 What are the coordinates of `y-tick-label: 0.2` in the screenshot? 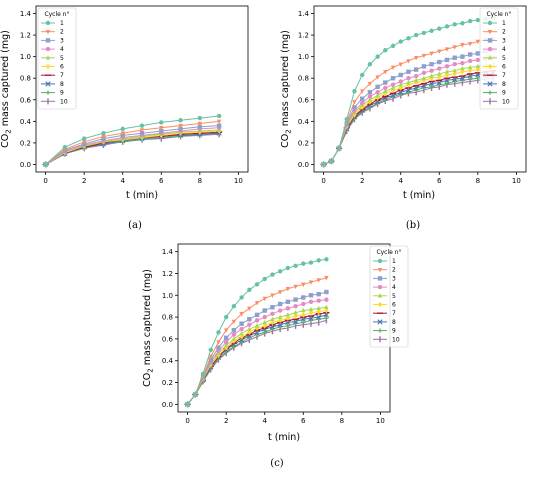 It's located at (25, 143).